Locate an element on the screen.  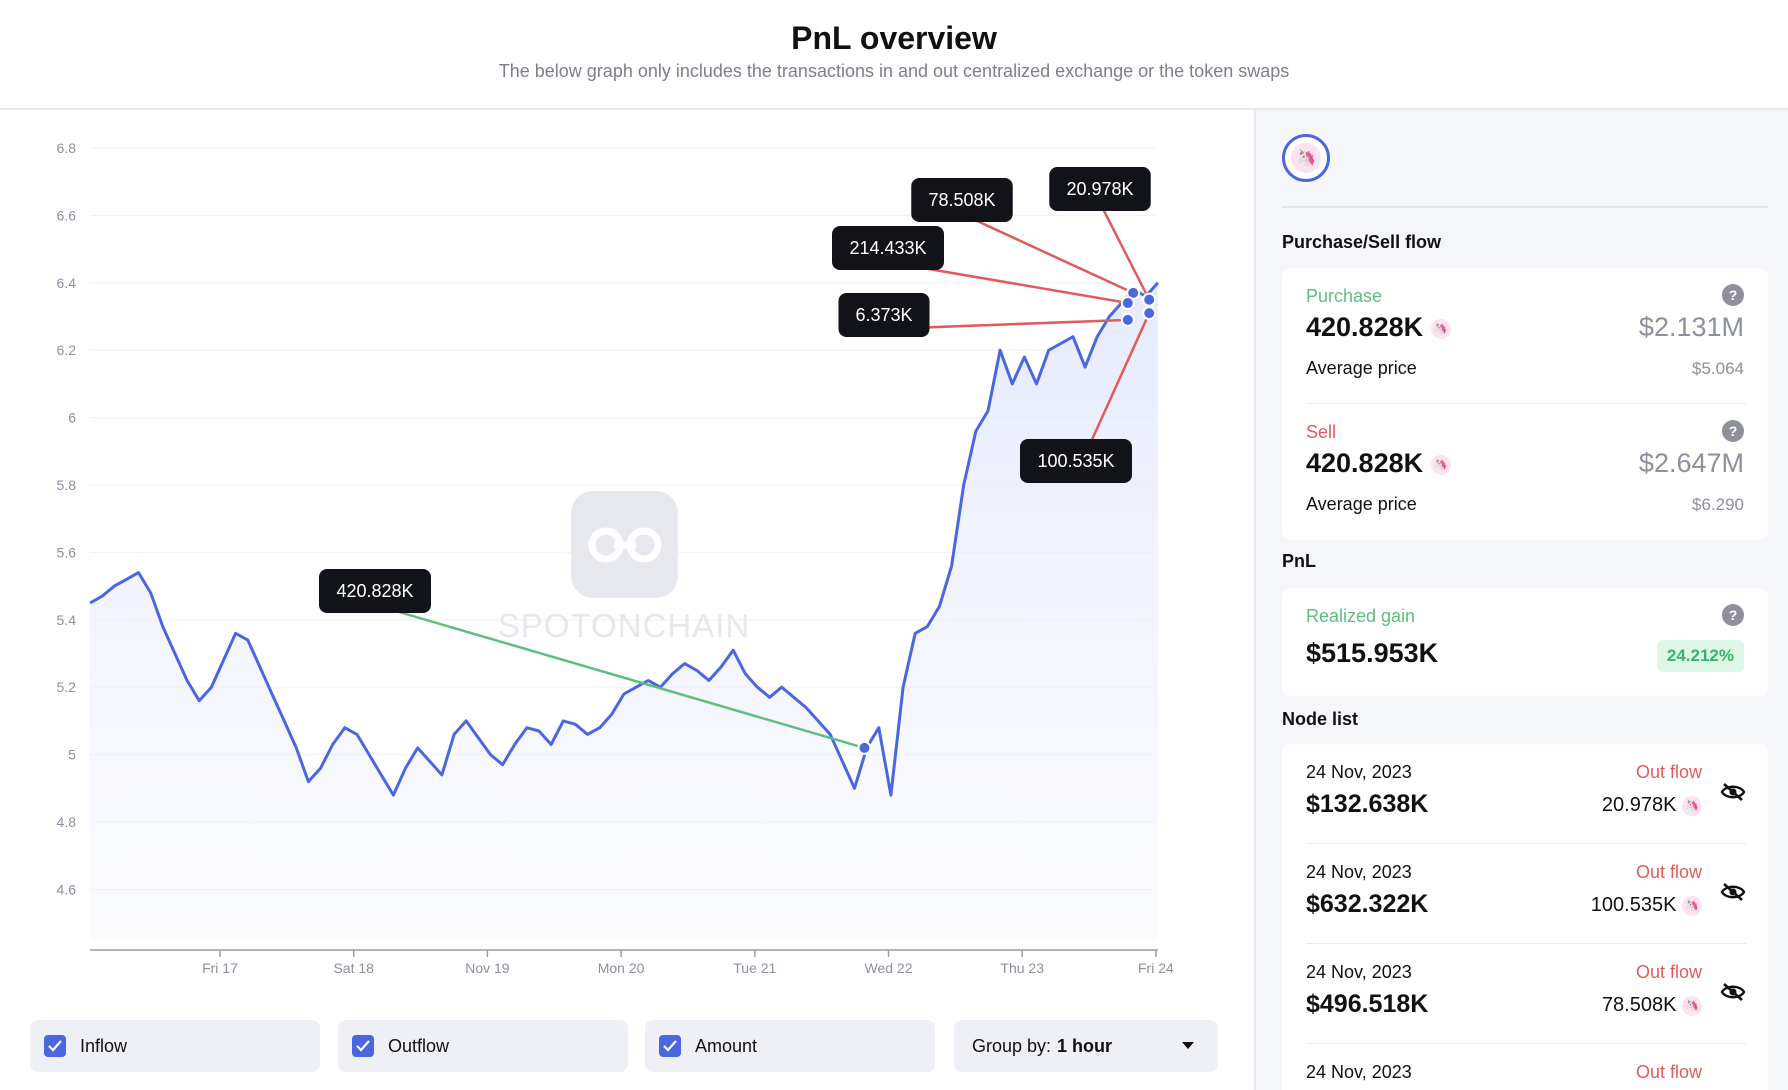
realized-gain-label: Realized gain is located at coordinates (1361, 616).